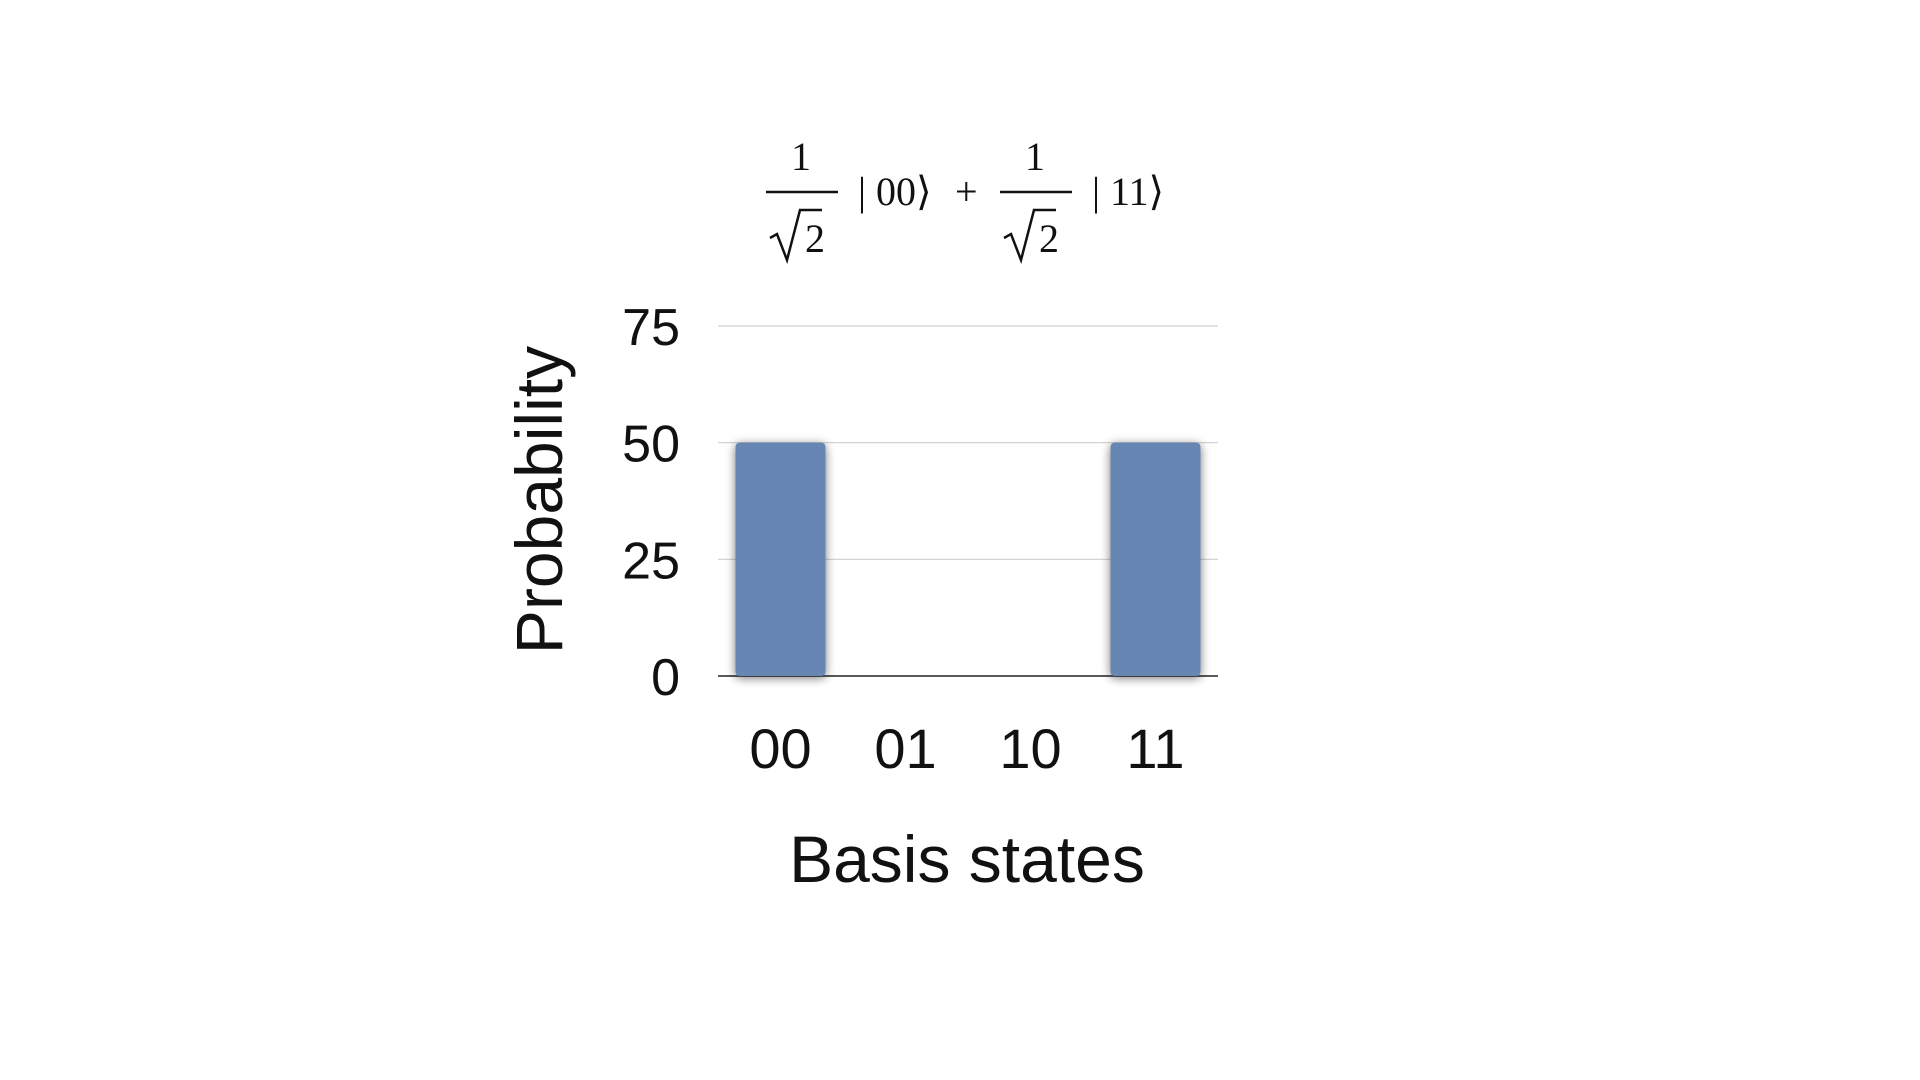 This screenshot has width=1920, height=1080. I want to click on bars, so click(968, 559).